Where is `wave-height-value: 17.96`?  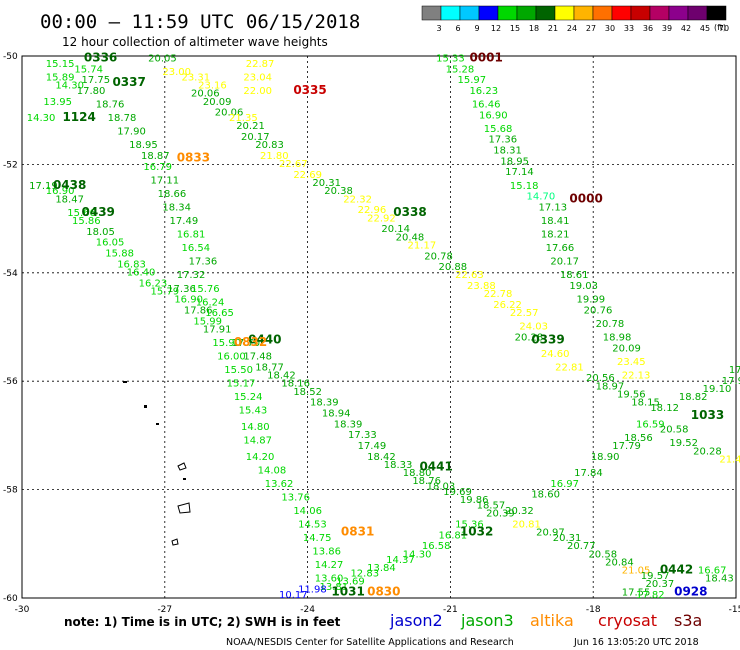 wave-height-value: 17.96 is located at coordinates (731, 381).